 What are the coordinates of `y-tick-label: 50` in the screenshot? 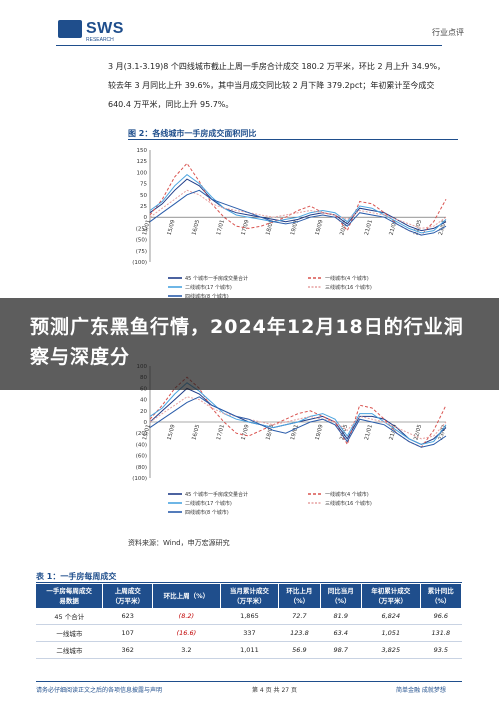 It's located at (143, 196).